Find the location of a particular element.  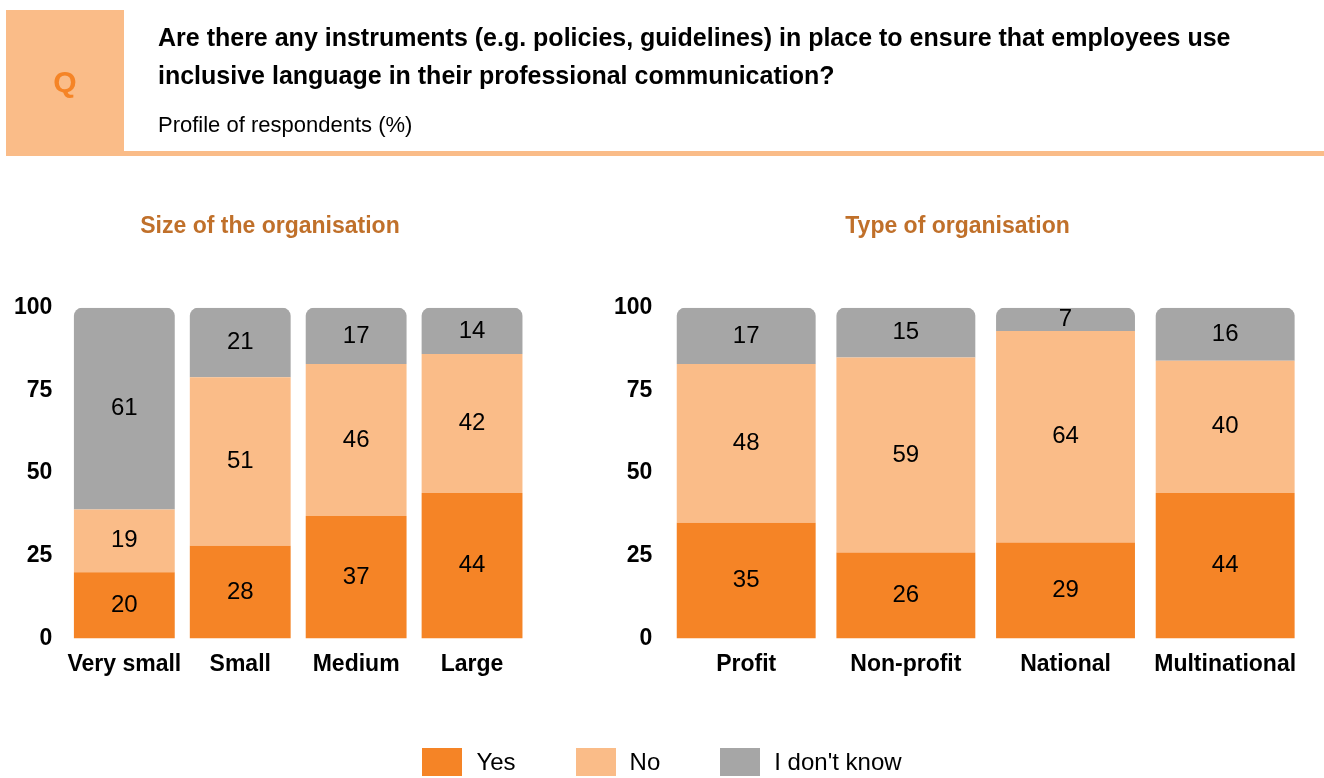

data-label: 16 is located at coordinates (1225, 332).